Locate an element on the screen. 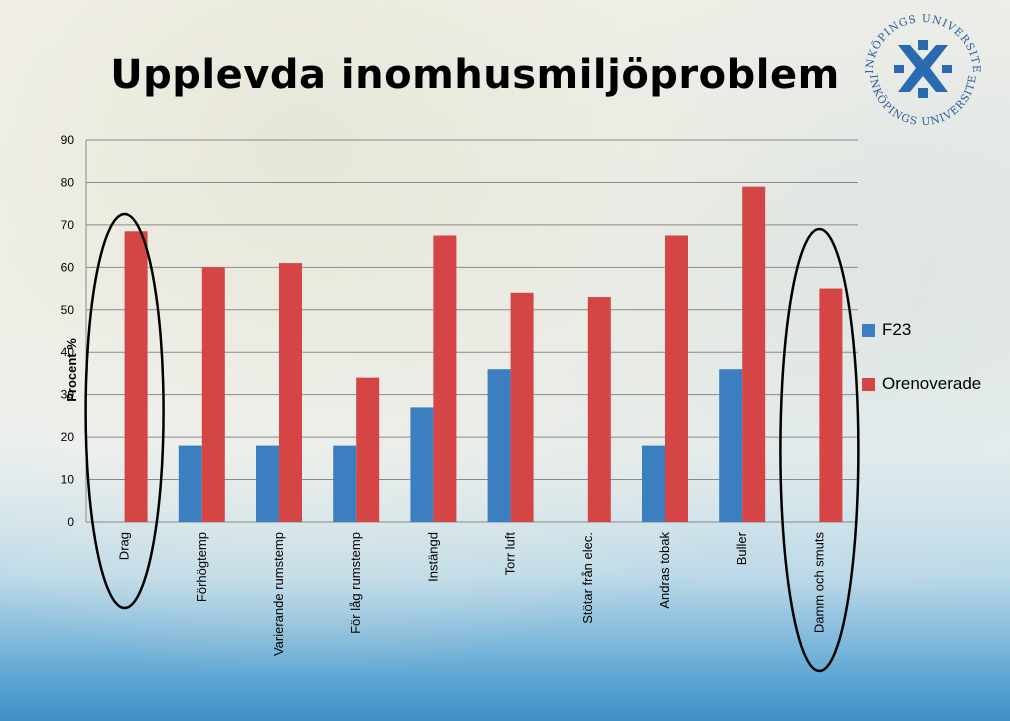 Image resolution: width=1010 pixels, height=721 pixels. y-tick-label-40: 40 is located at coordinates (68, 352).